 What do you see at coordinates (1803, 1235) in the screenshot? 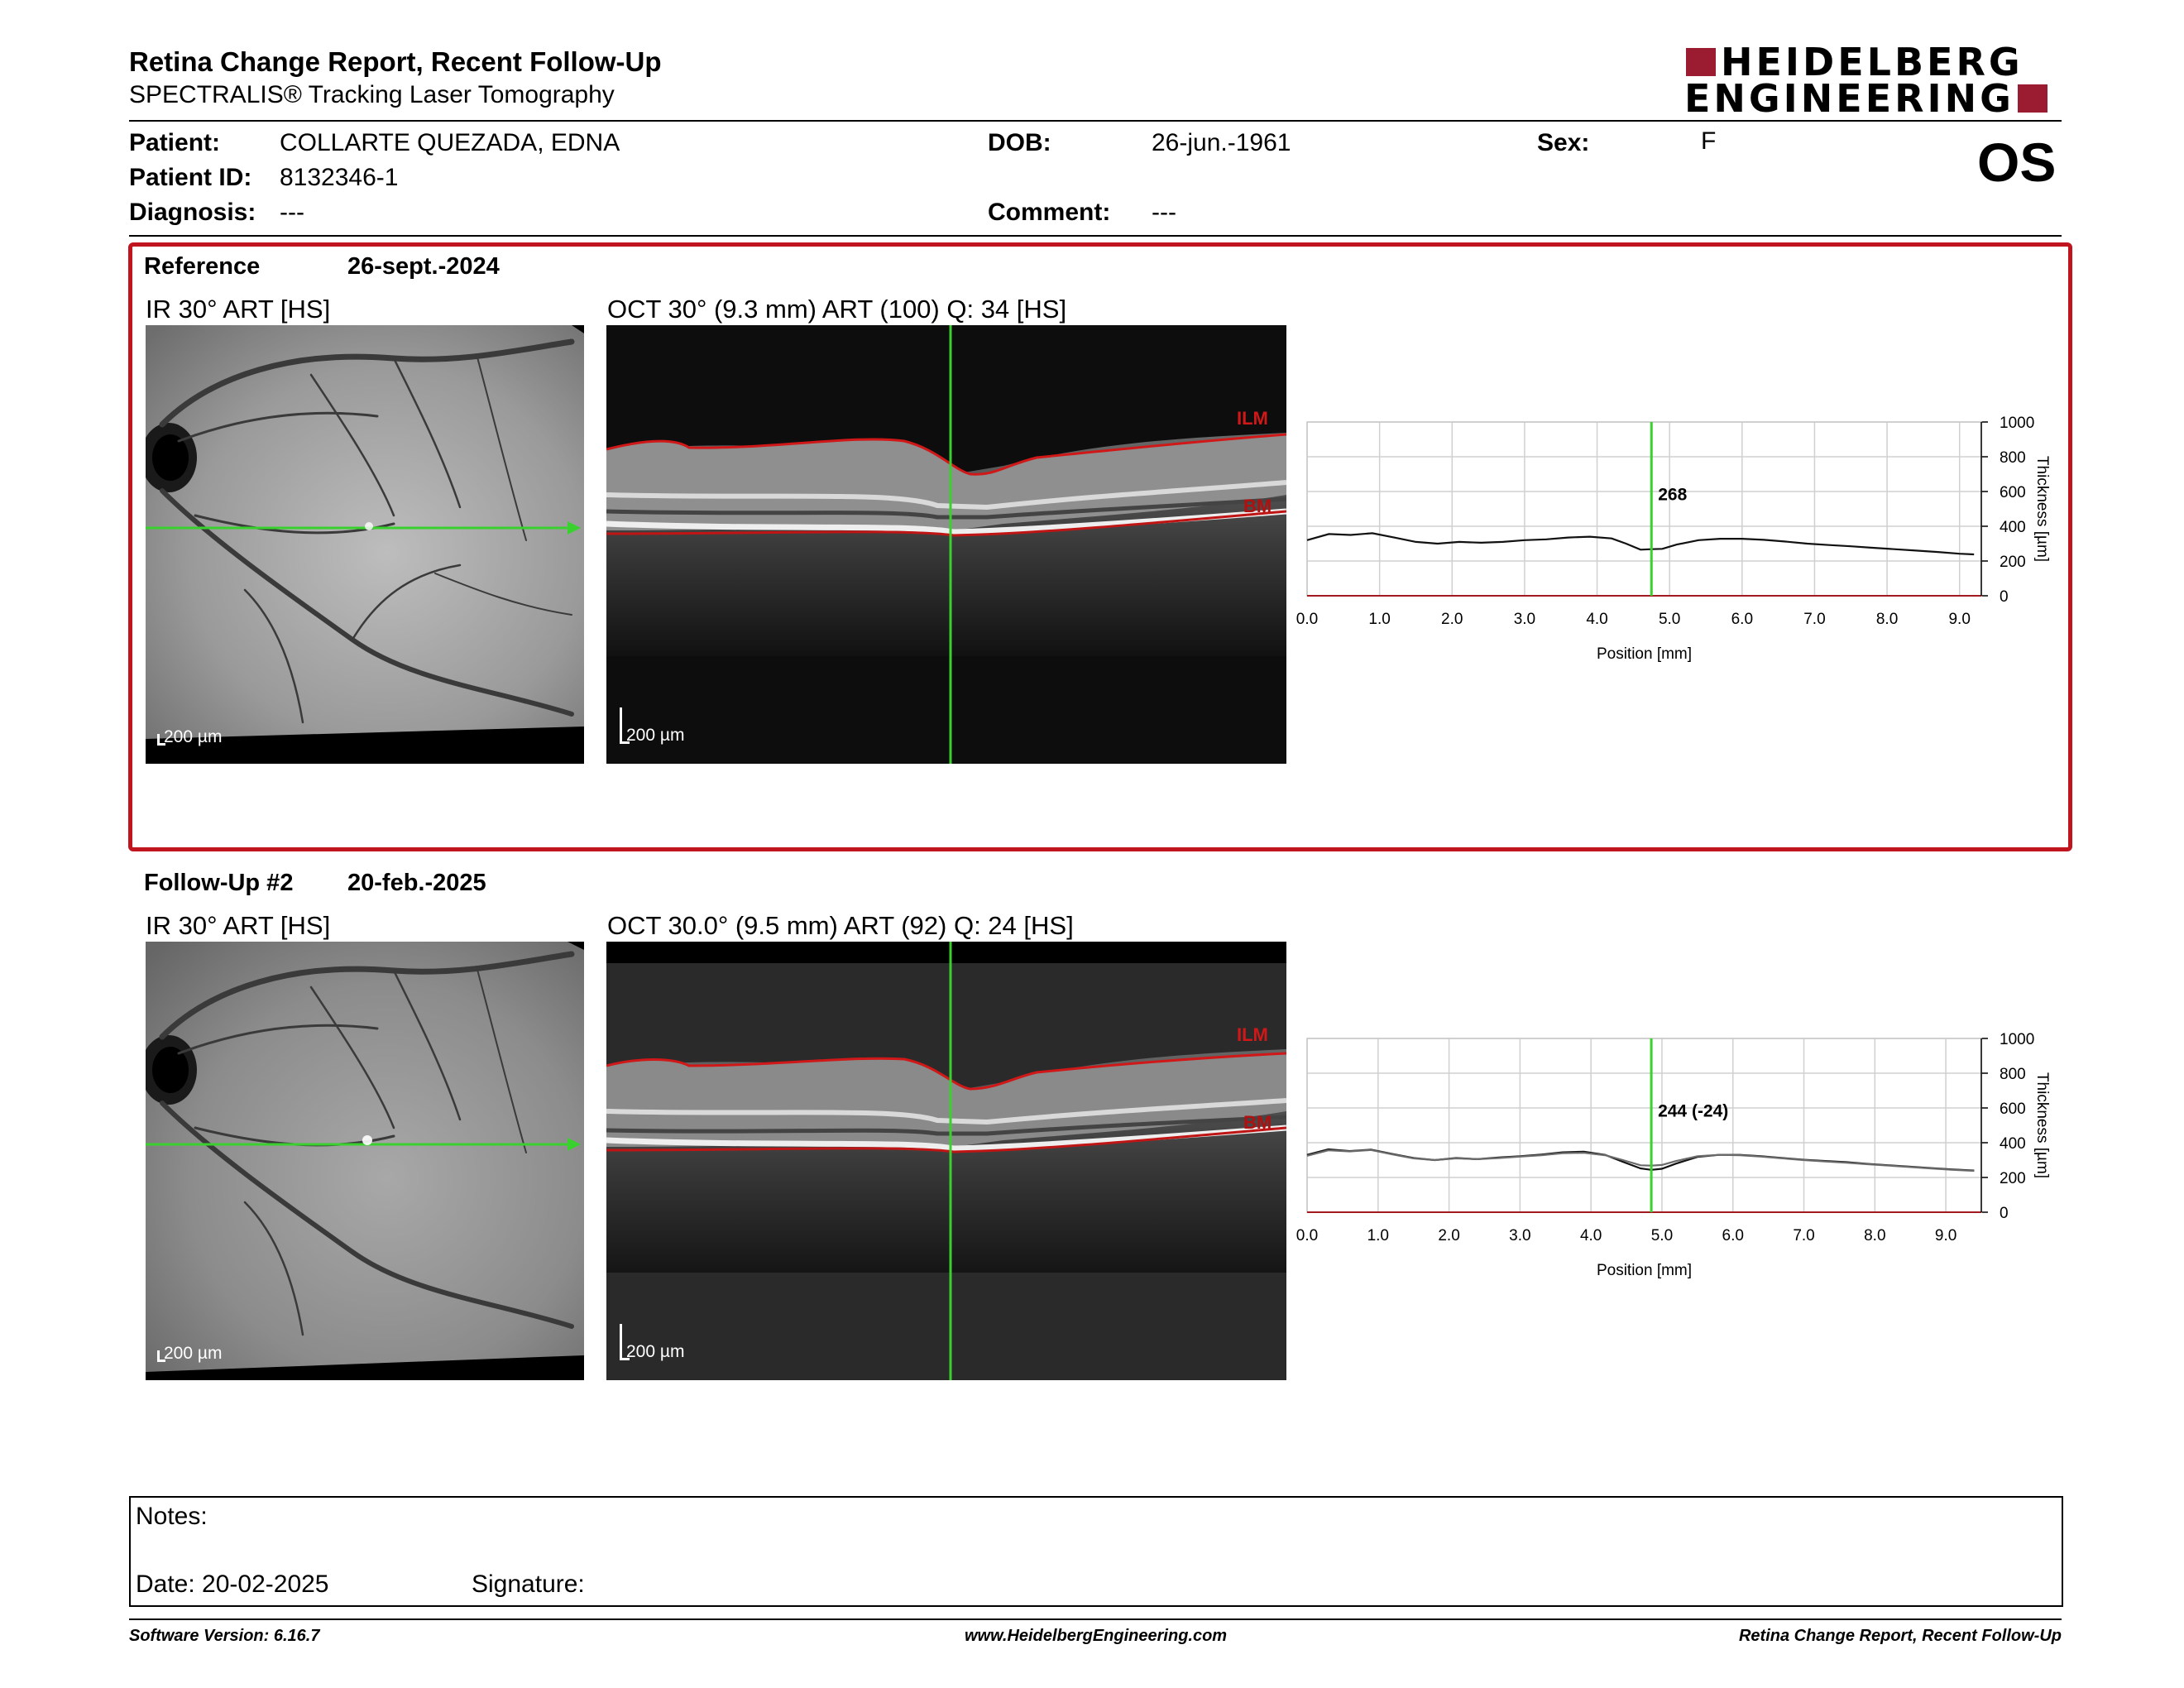
I see `followup-chart-xtick-label: 7.0` at bounding box center [1803, 1235].